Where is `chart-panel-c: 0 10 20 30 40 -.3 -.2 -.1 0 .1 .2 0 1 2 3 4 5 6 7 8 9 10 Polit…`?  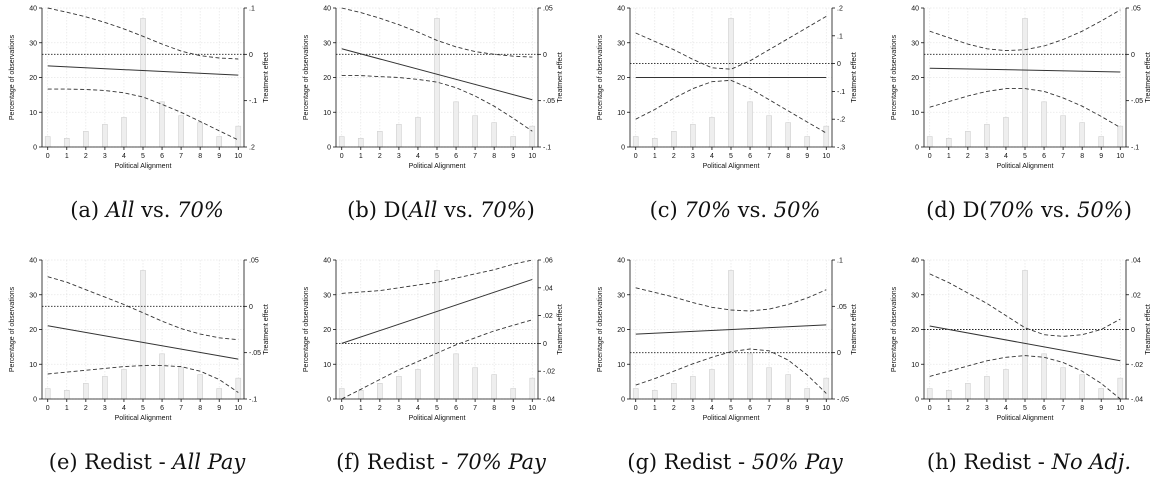 chart-panel-c: 0 10 20 30 40 -.3 -.2 -.1 0 .1 .2 0 1 2 3 4 5 6 7 8 9 10 Polit… is located at coordinates (735, 126).